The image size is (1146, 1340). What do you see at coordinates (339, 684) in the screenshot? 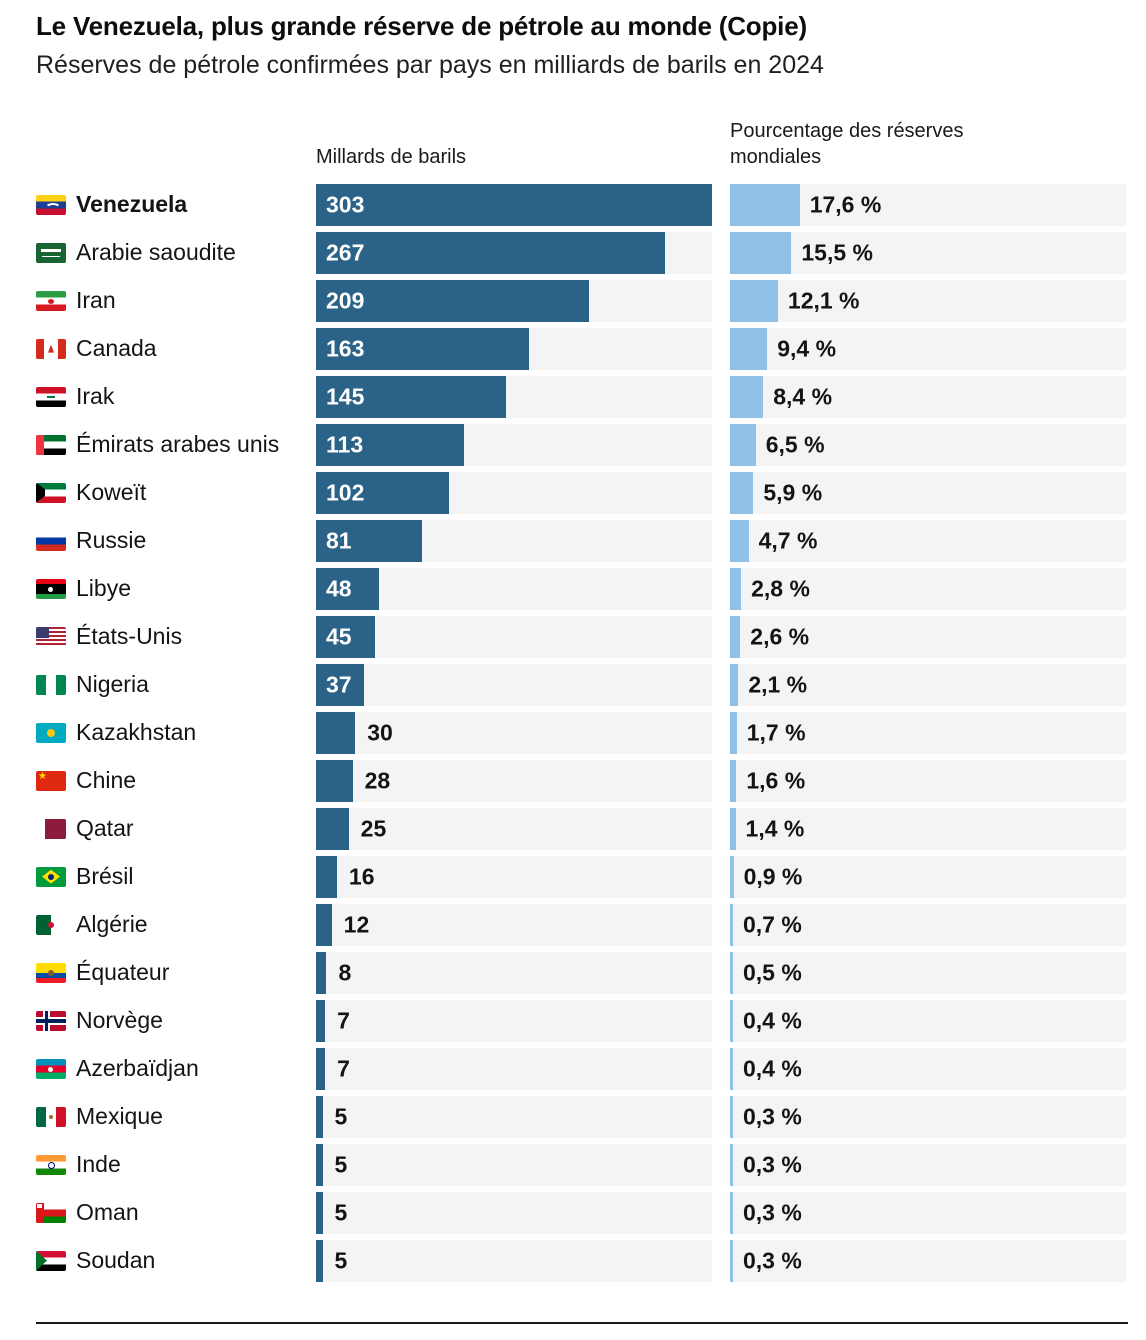
I see `barrels-value: 37` at bounding box center [339, 684].